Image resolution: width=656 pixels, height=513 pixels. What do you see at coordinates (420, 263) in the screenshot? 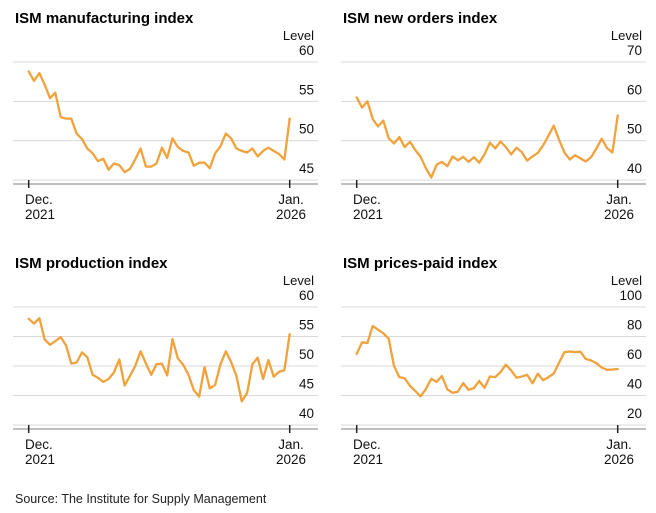
I see `chart-title: ISM prices-paid index` at bounding box center [420, 263].